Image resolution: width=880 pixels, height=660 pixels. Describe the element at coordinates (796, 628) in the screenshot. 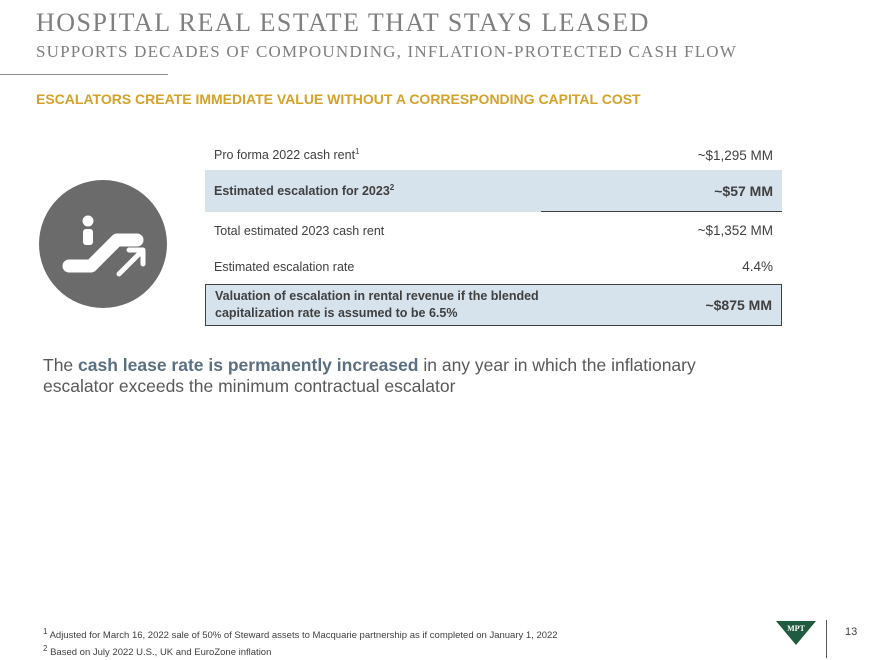

I see `svg-text: MPT` at that location.